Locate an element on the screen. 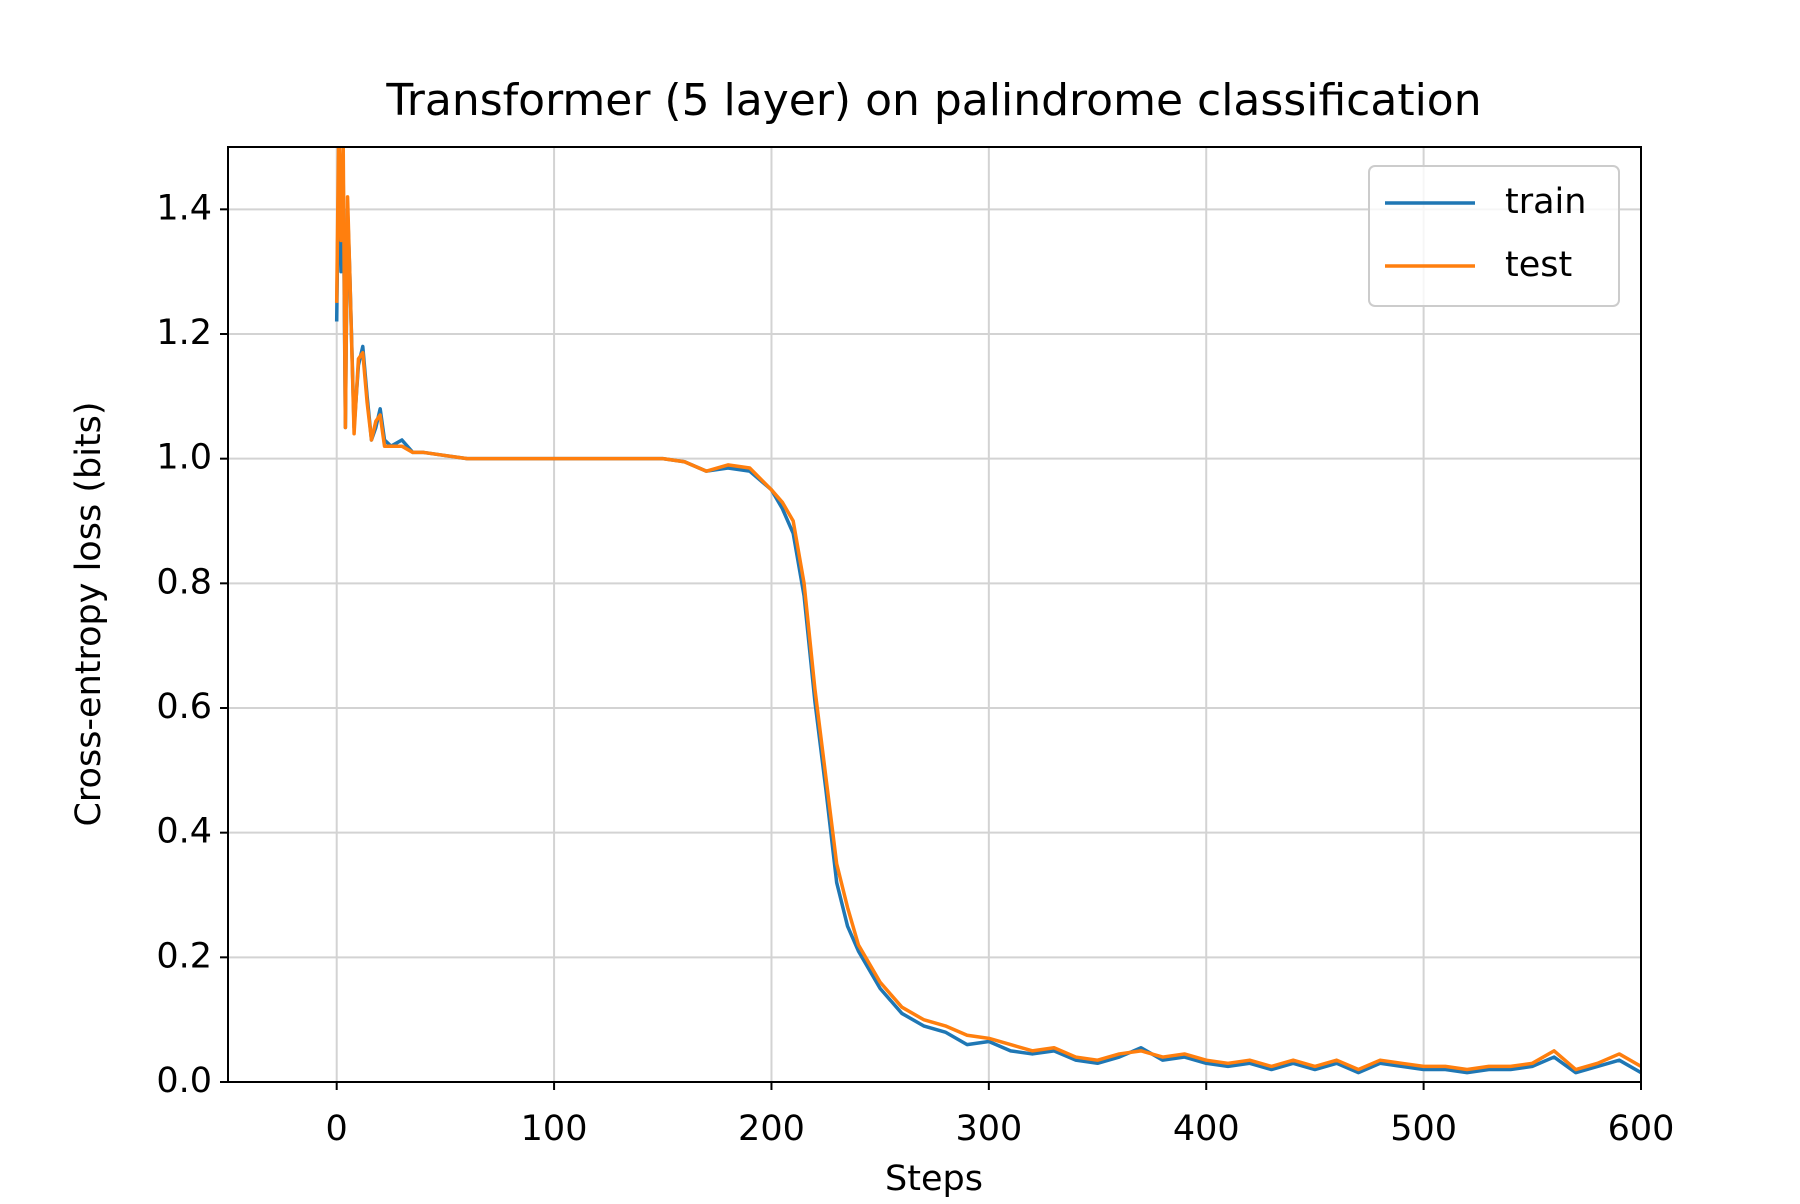 This screenshot has height=1204, width=1800. y-tick-label: 0.2 is located at coordinates (184, 956).